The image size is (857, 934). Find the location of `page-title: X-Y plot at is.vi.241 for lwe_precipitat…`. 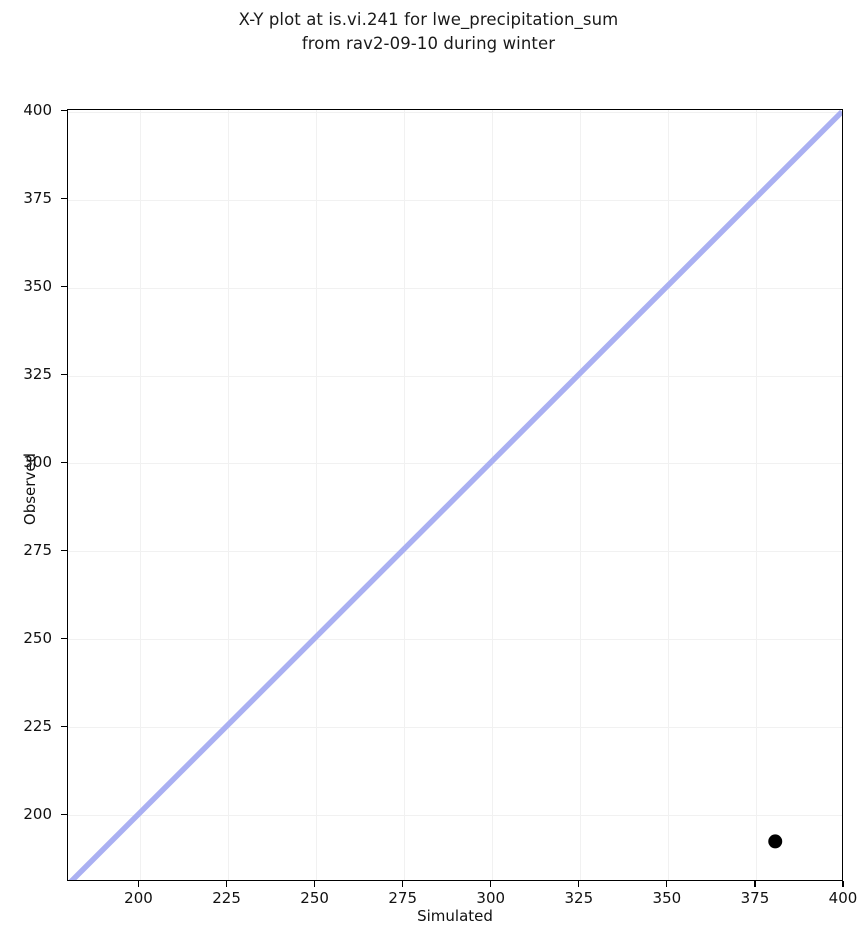

page-title: X-Y plot at is.vi.241 for lwe_precipitat… is located at coordinates (428, 32).